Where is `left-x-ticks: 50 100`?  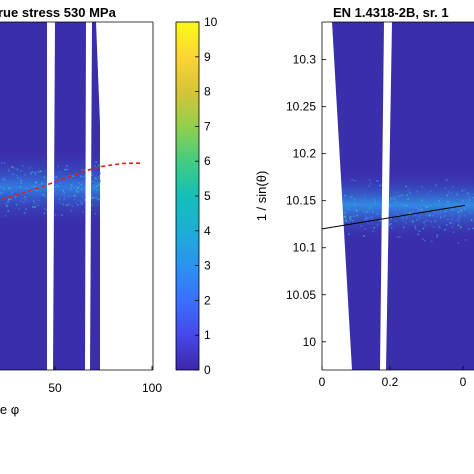 left-x-ticks: 50 100 is located at coordinates (105, 380).